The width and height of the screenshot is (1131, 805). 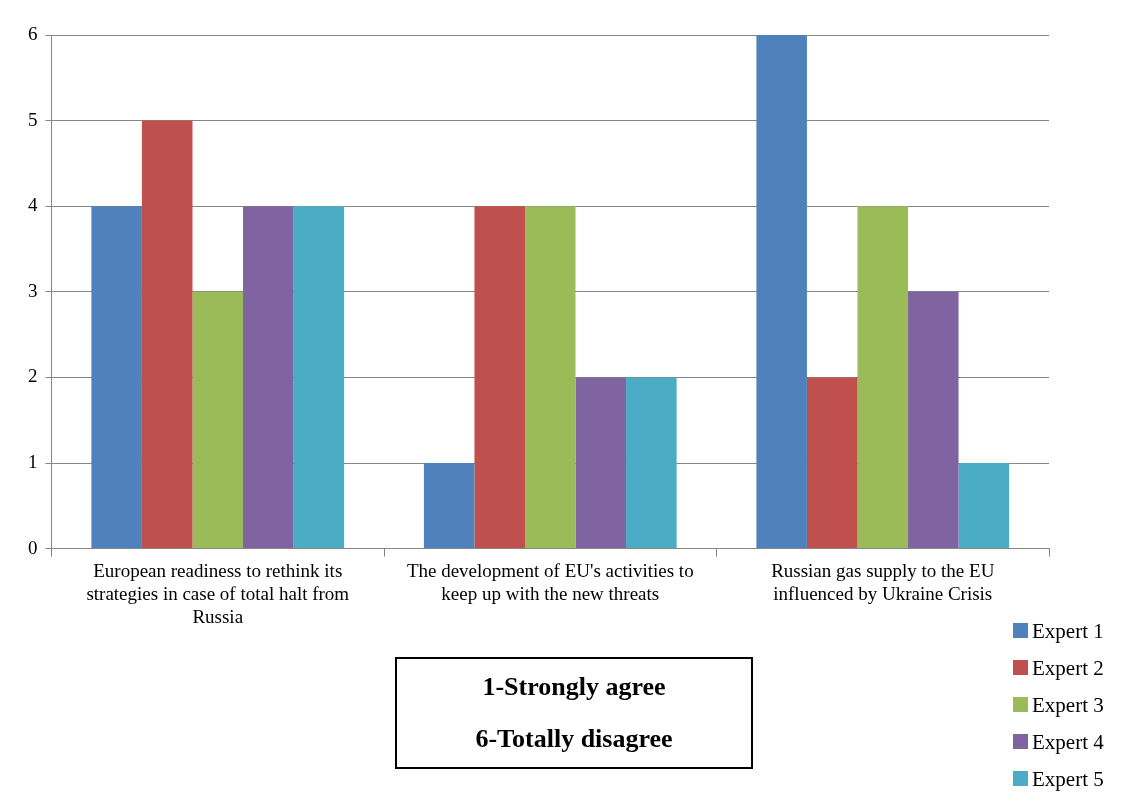 What do you see at coordinates (33, 461) in the screenshot?
I see `y-tick-label: 1` at bounding box center [33, 461].